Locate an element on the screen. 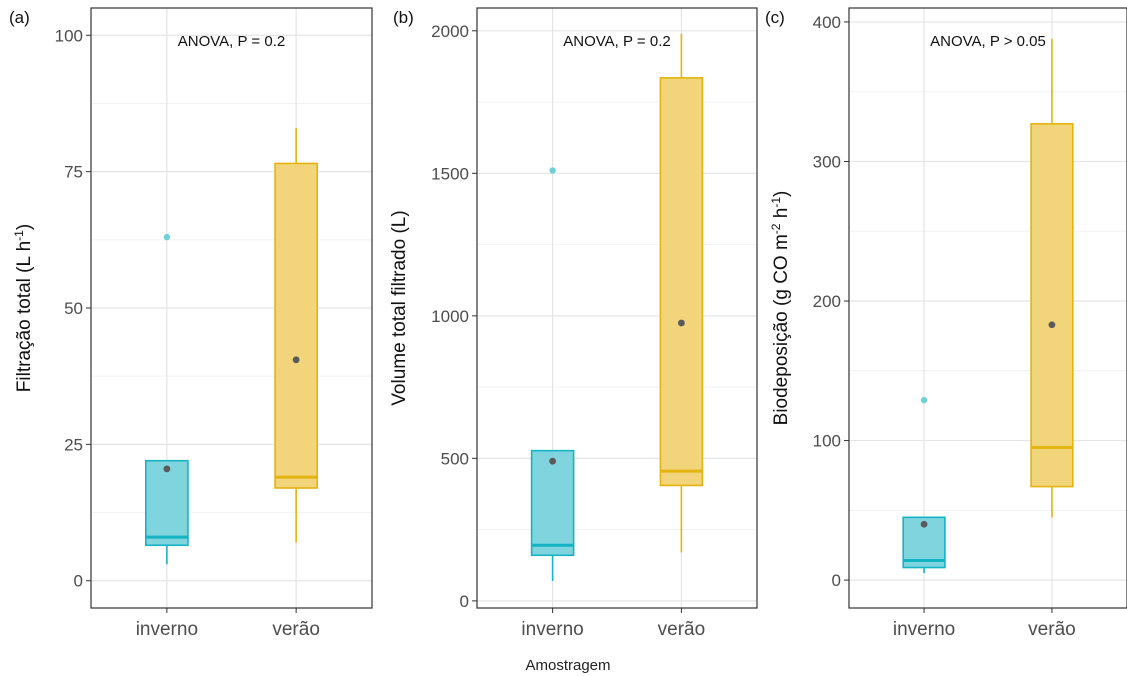  panel-label: (a) is located at coordinates (19, 17).